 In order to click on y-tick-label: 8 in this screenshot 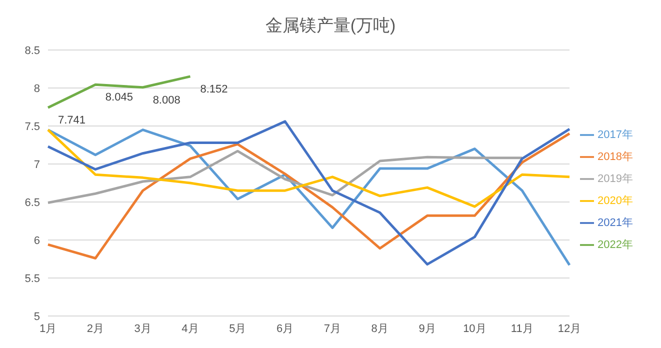, I will do `click(37, 88)`.